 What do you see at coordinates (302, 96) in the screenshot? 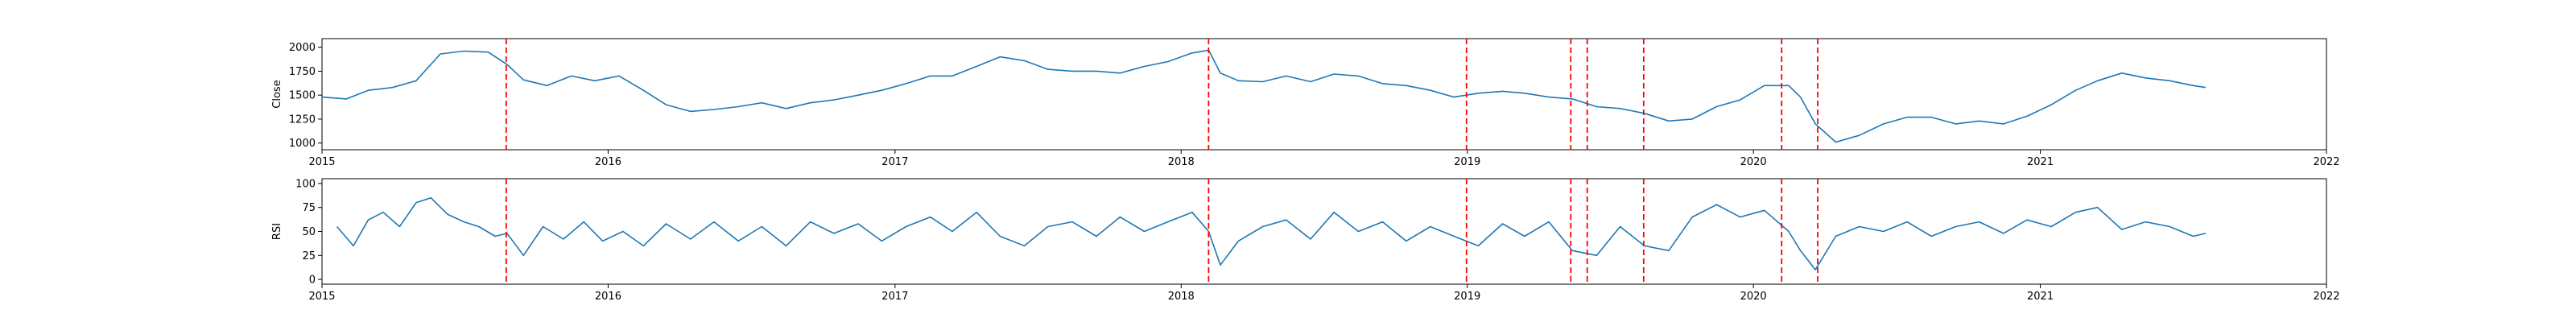
I see `y-tick-label: 1500` at bounding box center [302, 96].